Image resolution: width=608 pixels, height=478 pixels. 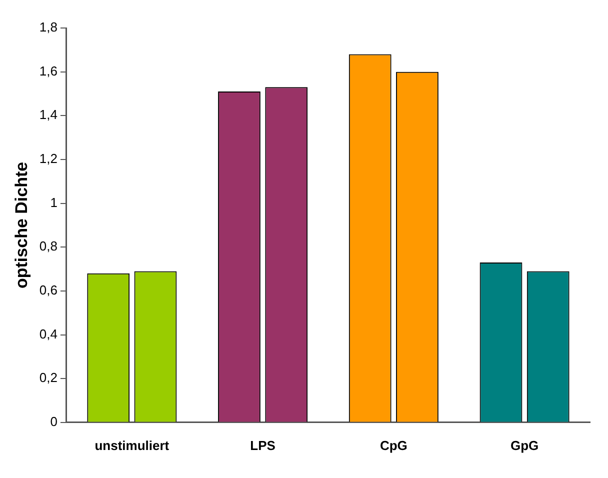 I want to click on y-axis-title: optische Dichte, so click(x=21, y=225).